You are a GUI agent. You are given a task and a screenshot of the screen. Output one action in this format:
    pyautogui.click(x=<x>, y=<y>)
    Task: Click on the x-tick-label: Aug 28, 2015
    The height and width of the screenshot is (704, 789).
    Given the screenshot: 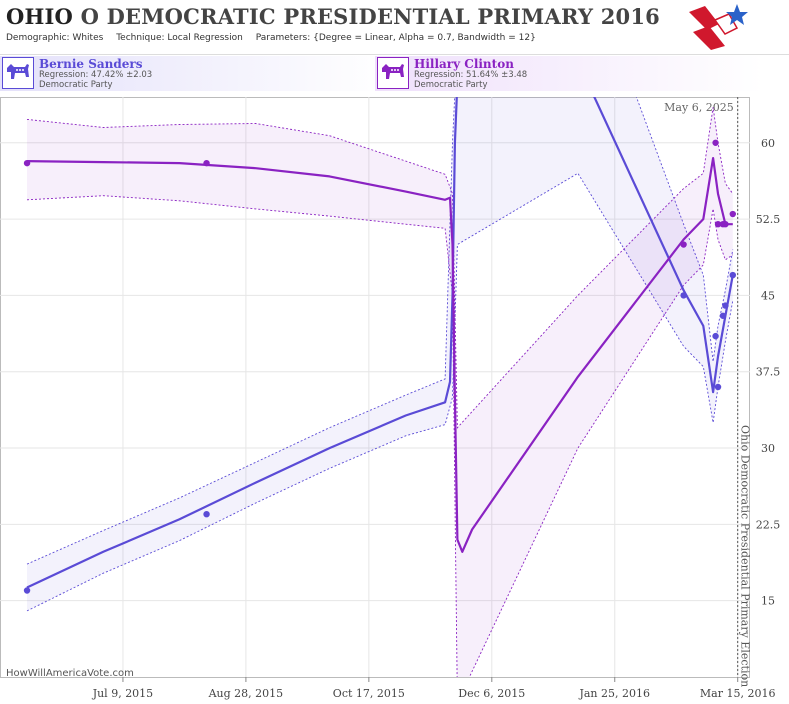 What is the action you would take?
    pyautogui.click(x=246, y=693)
    